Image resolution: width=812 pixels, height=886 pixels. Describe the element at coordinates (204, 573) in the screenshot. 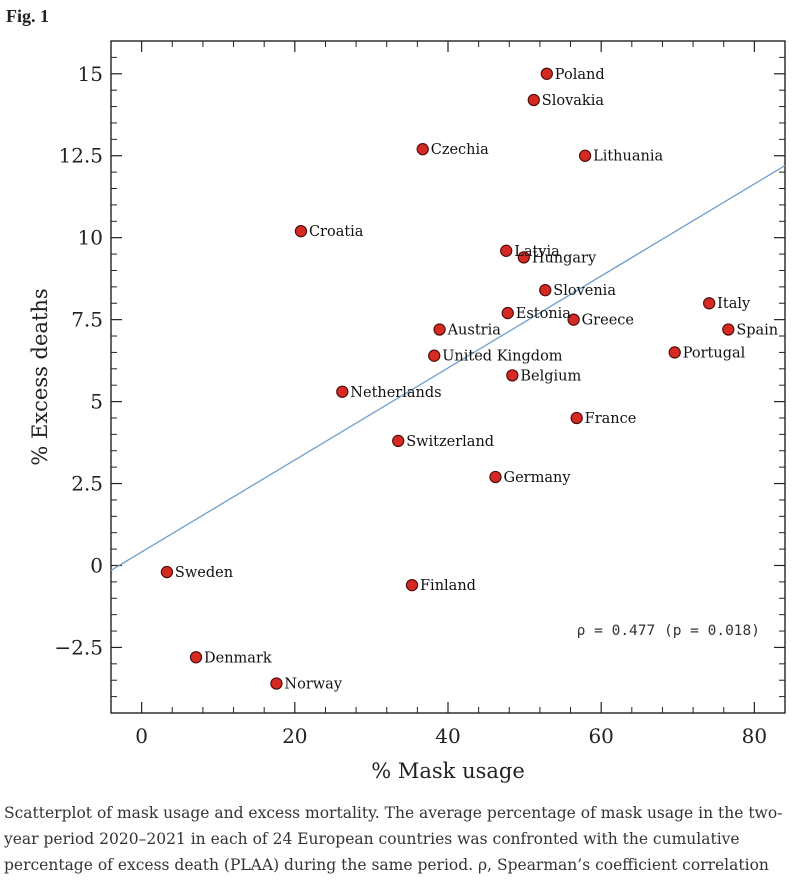

I see `point-label: Sweden` at that location.